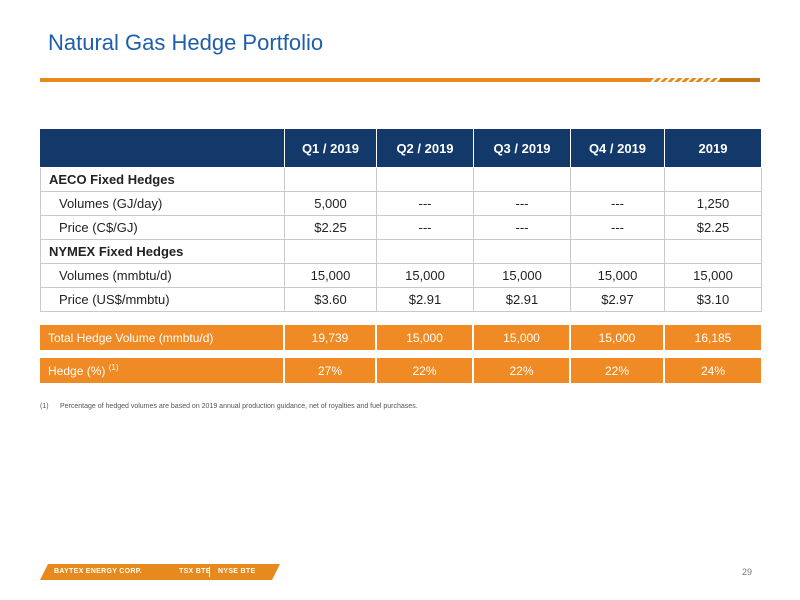 The image size is (800, 600). What do you see at coordinates (162, 275) in the screenshot?
I see `row-label: Volumes (mmbtu/d)` at bounding box center [162, 275].